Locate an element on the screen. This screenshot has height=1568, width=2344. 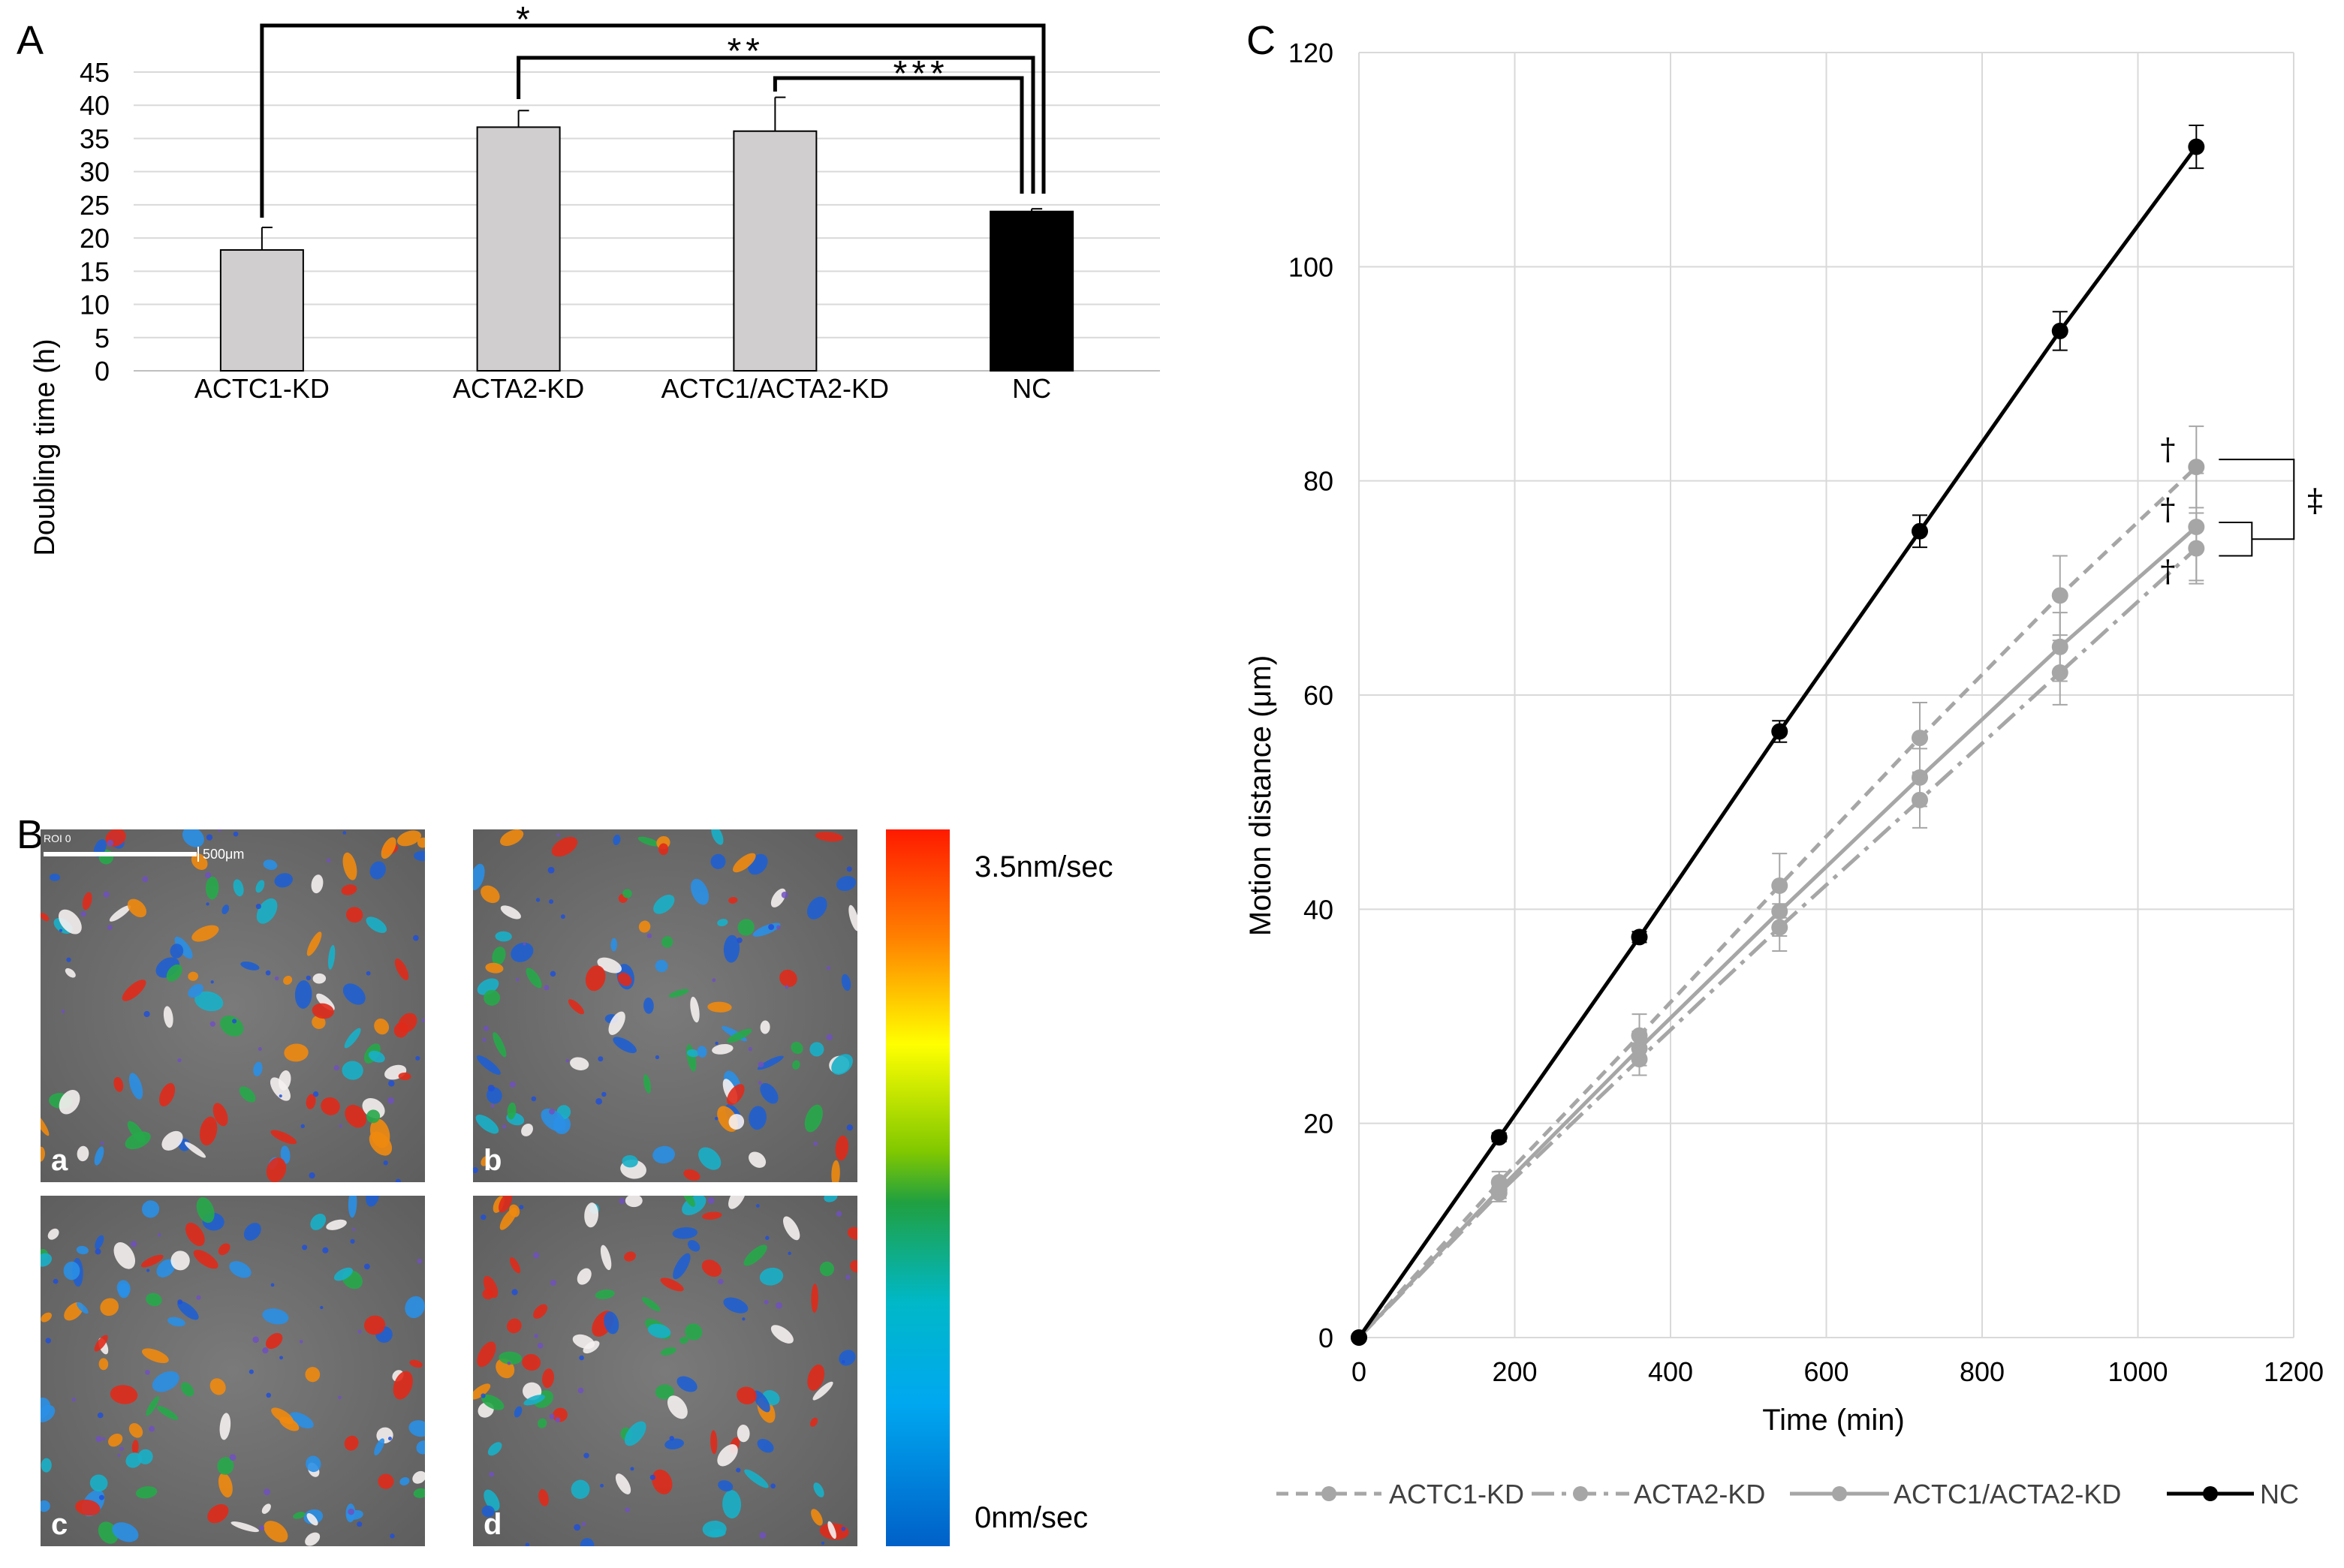
legend-label: ACTC1/ACTA2-KD is located at coordinates (2008, 1494).